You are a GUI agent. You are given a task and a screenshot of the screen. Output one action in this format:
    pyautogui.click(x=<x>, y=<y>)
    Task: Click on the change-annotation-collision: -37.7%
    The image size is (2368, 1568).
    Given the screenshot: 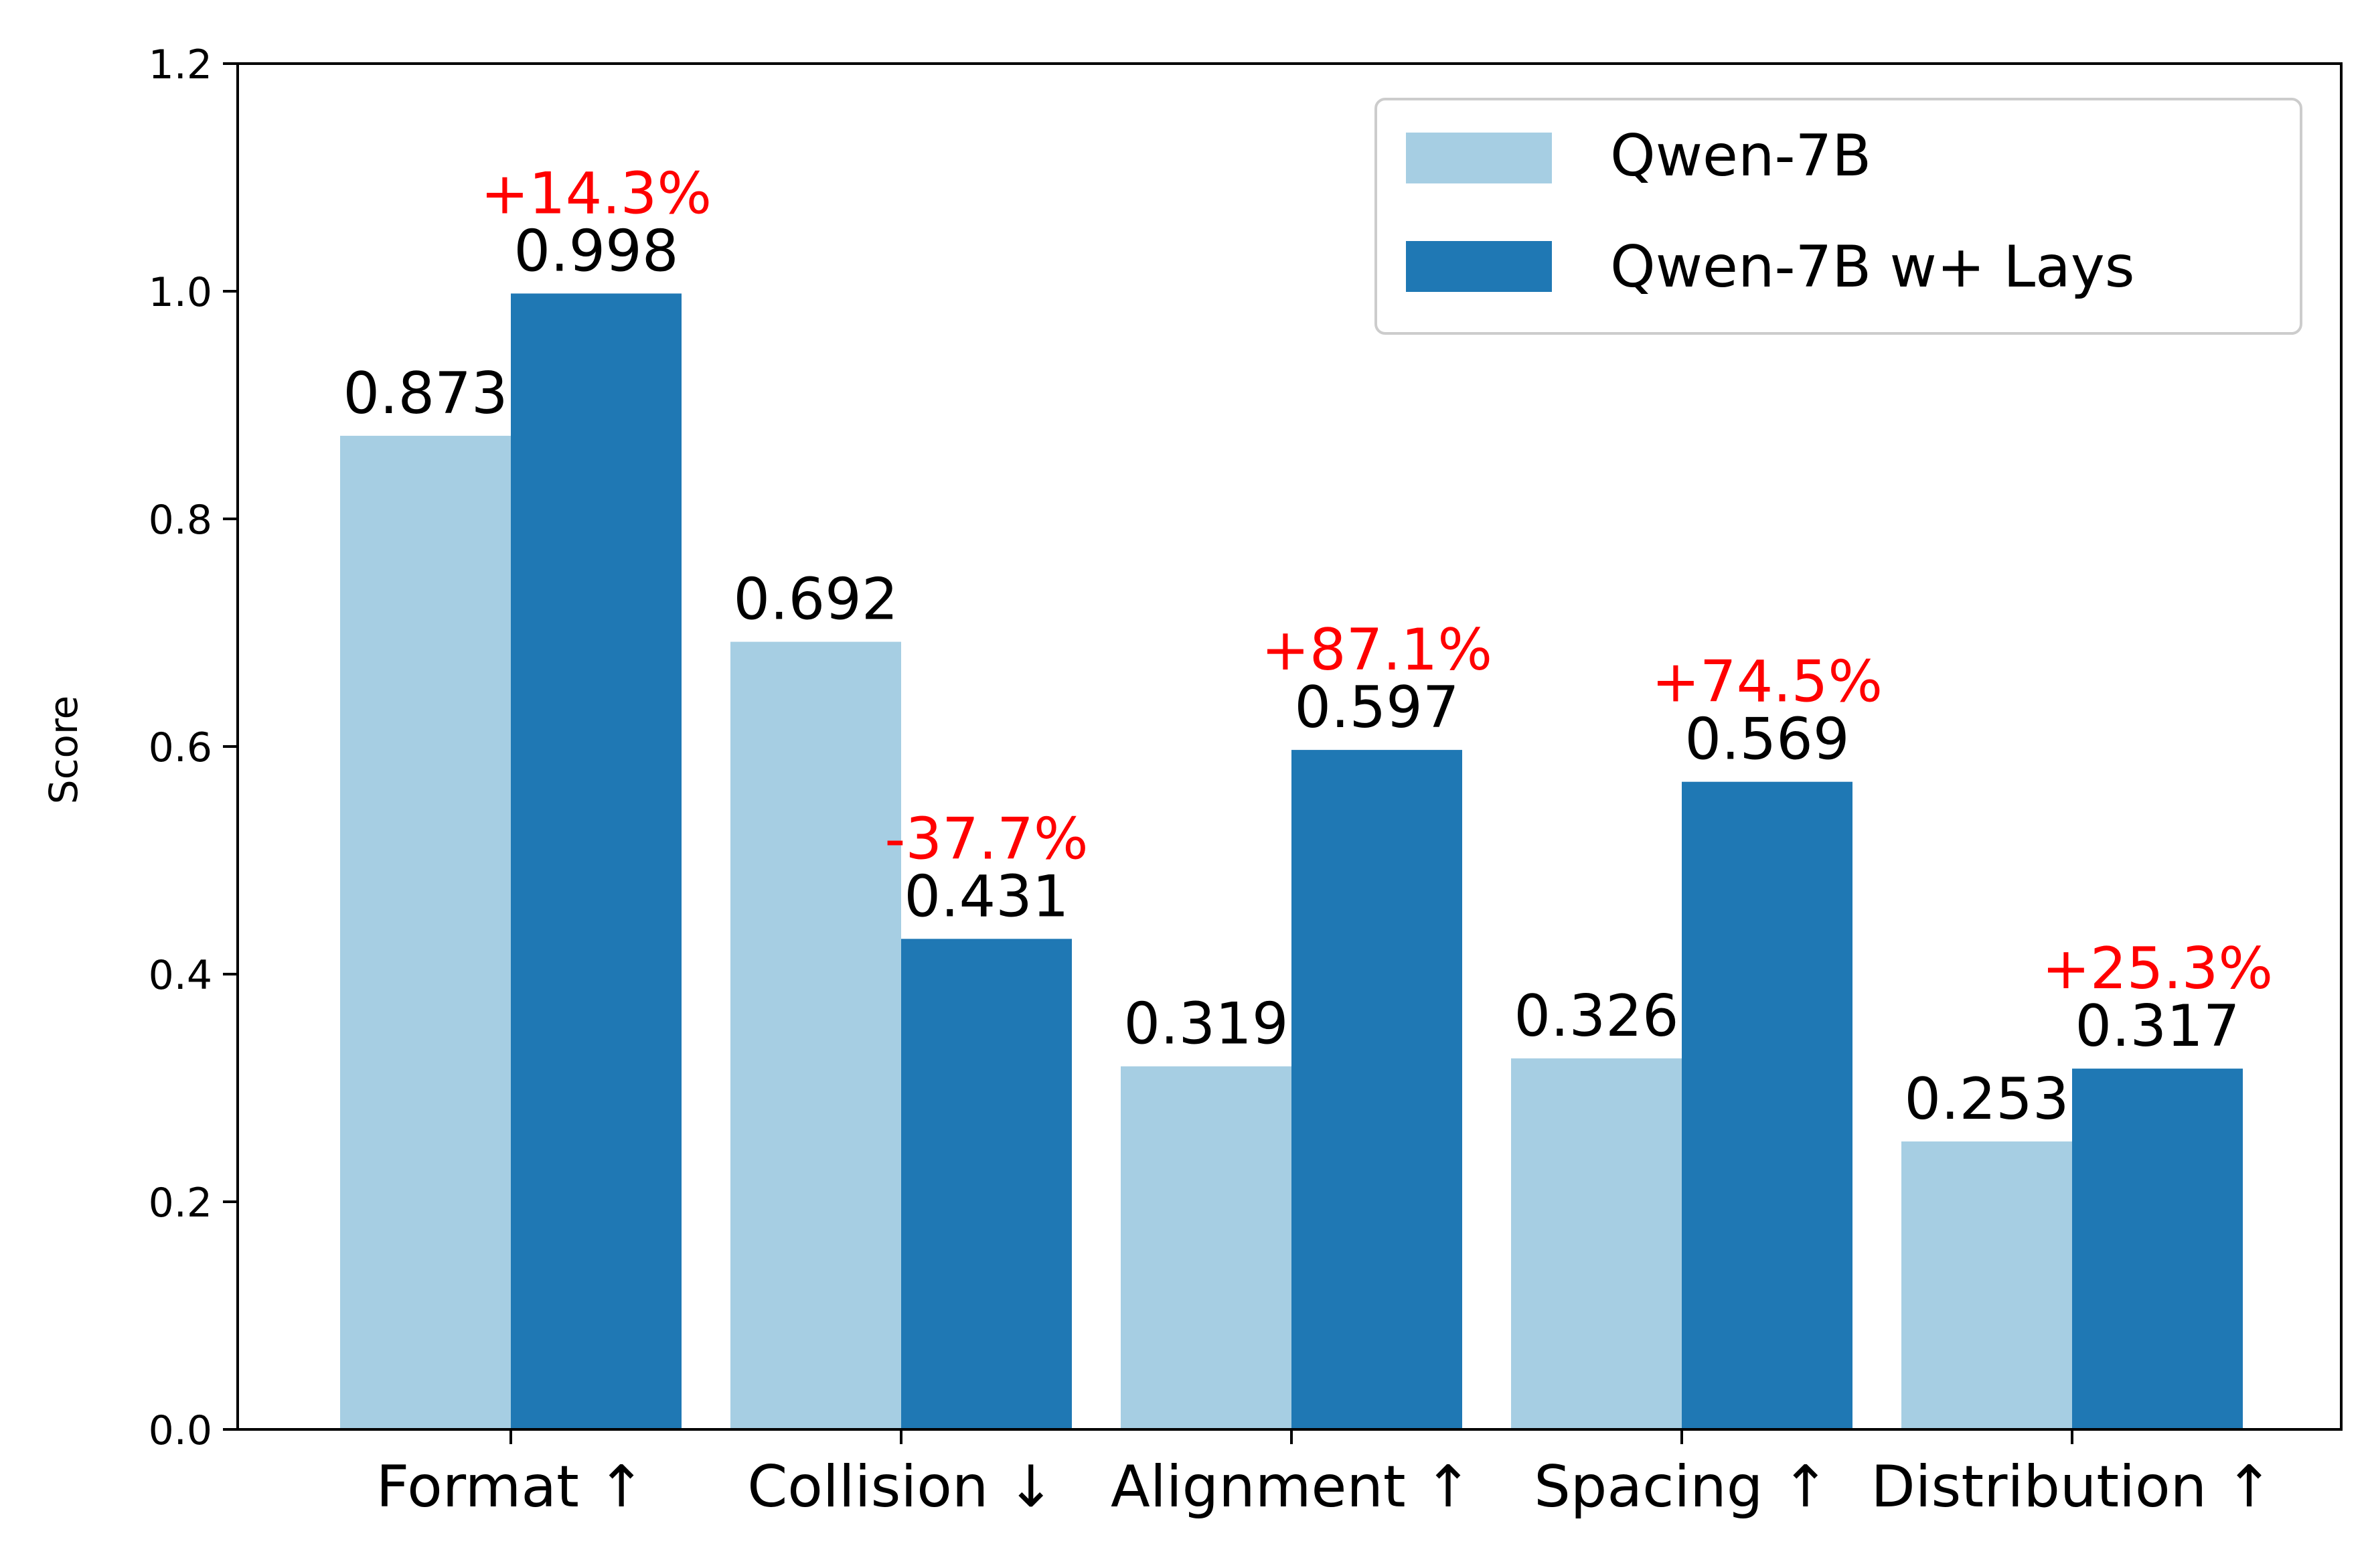 What is the action you would take?
    pyautogui.click(x=986, y=838)
    